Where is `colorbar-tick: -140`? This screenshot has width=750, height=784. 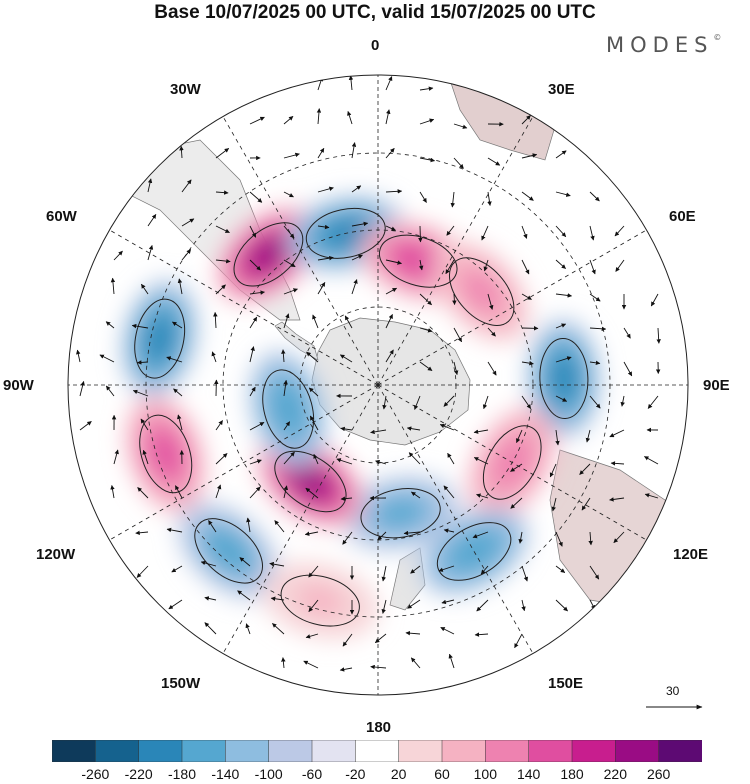
colorbar-tick: -140 is located at coordinates (225, 774).